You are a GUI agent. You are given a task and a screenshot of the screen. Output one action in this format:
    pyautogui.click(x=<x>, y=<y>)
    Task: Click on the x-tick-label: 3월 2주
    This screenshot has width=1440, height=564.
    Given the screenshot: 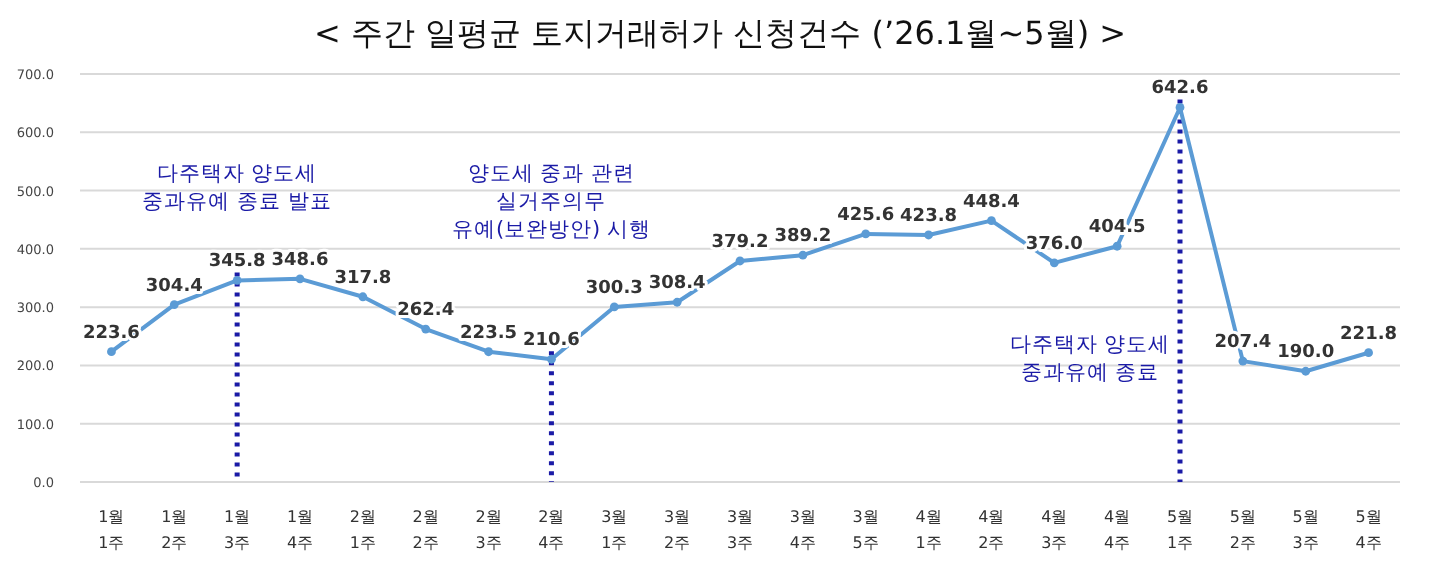 What is the action you would take?
    pyautogui.click(x=677, y=530)
    